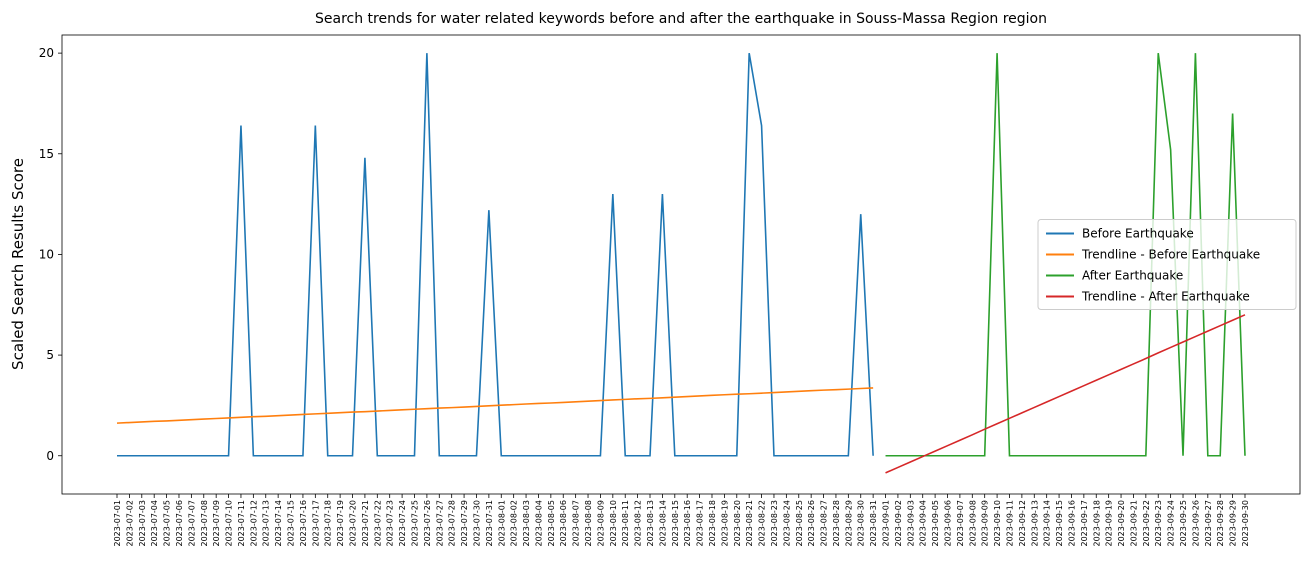 The height and width of the screenshot is (570, 1310). What do you see at coordinates (799, 523) in the screenshot?
I see `x-tick-label: 2023-08-25` at bounding box center [799, 523].